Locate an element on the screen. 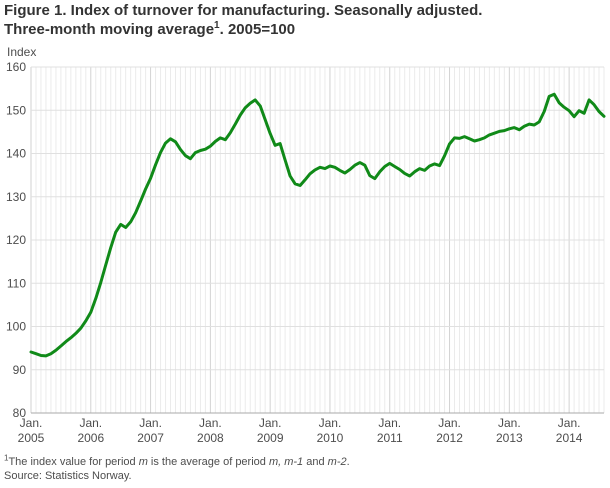 The image size is (610, 488). x-tick-label-year: 2008 is located at coordinates (210, 438).